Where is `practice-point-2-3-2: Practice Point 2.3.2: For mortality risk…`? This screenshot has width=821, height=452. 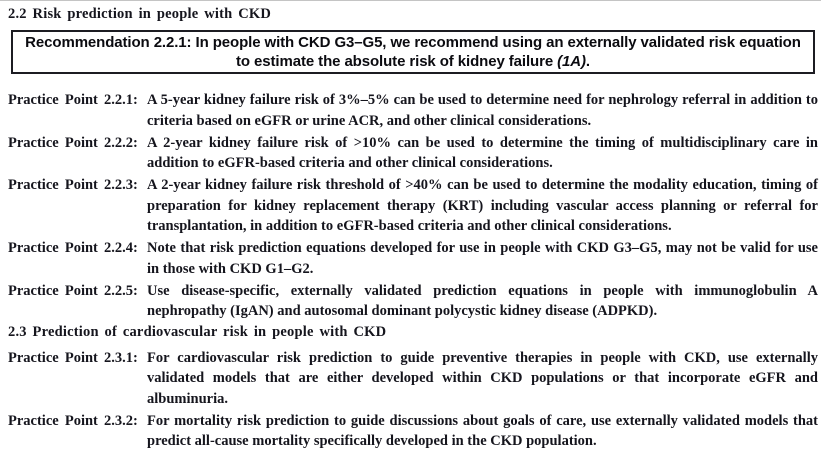 practice-point-2-3-2: Practice Point 2.3.2: For mortality risk… is located at coordinates (413, 431).